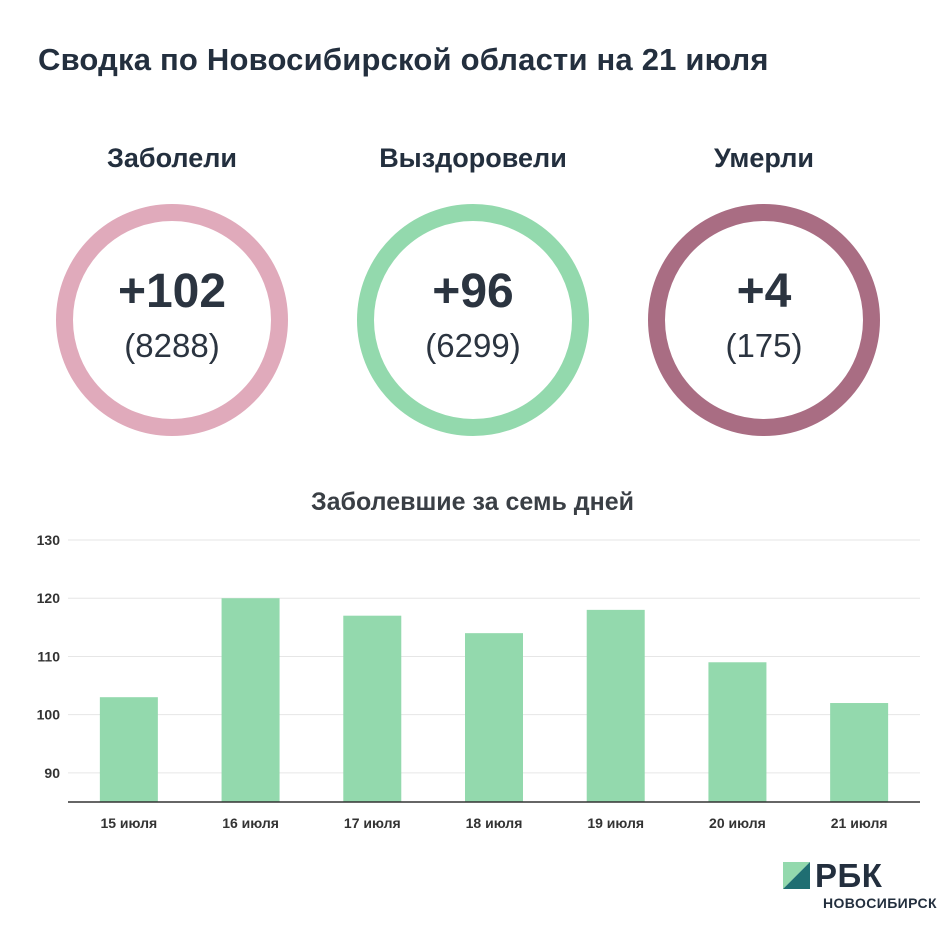 The height and width of the screenshot is (945, 945). What do you see at coordinates (48, 656) in the screenshot?
I see `y-tick-label: 110` at bounding box center [48, 656].